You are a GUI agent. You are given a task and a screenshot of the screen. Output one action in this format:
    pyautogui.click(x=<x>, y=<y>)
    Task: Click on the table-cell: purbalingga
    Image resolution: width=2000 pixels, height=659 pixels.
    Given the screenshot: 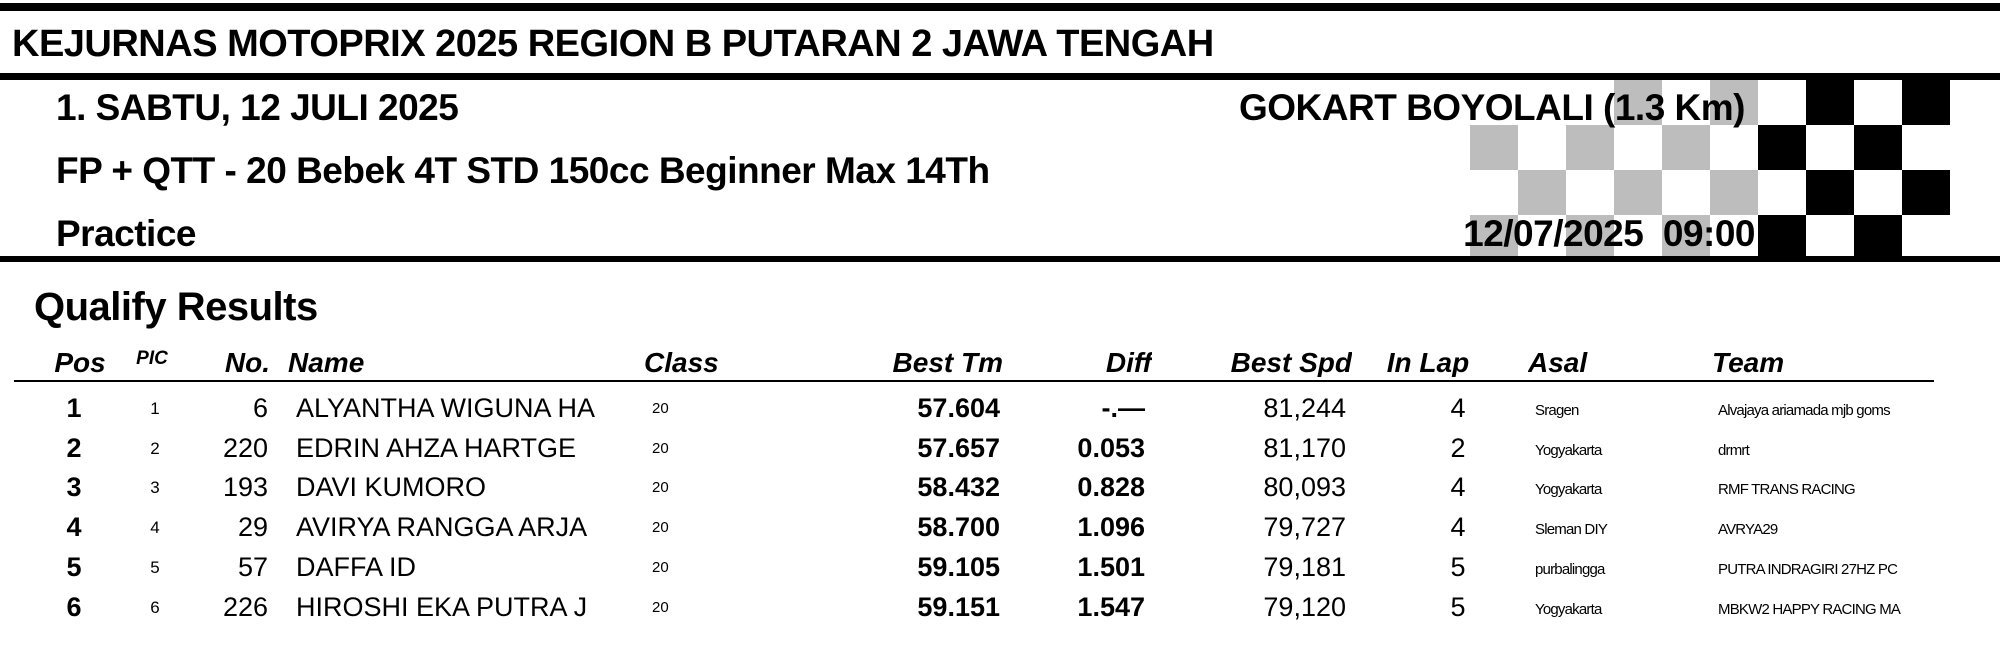 What is the action you would take?
    pyautogui.click(x=1570, y=569)
    